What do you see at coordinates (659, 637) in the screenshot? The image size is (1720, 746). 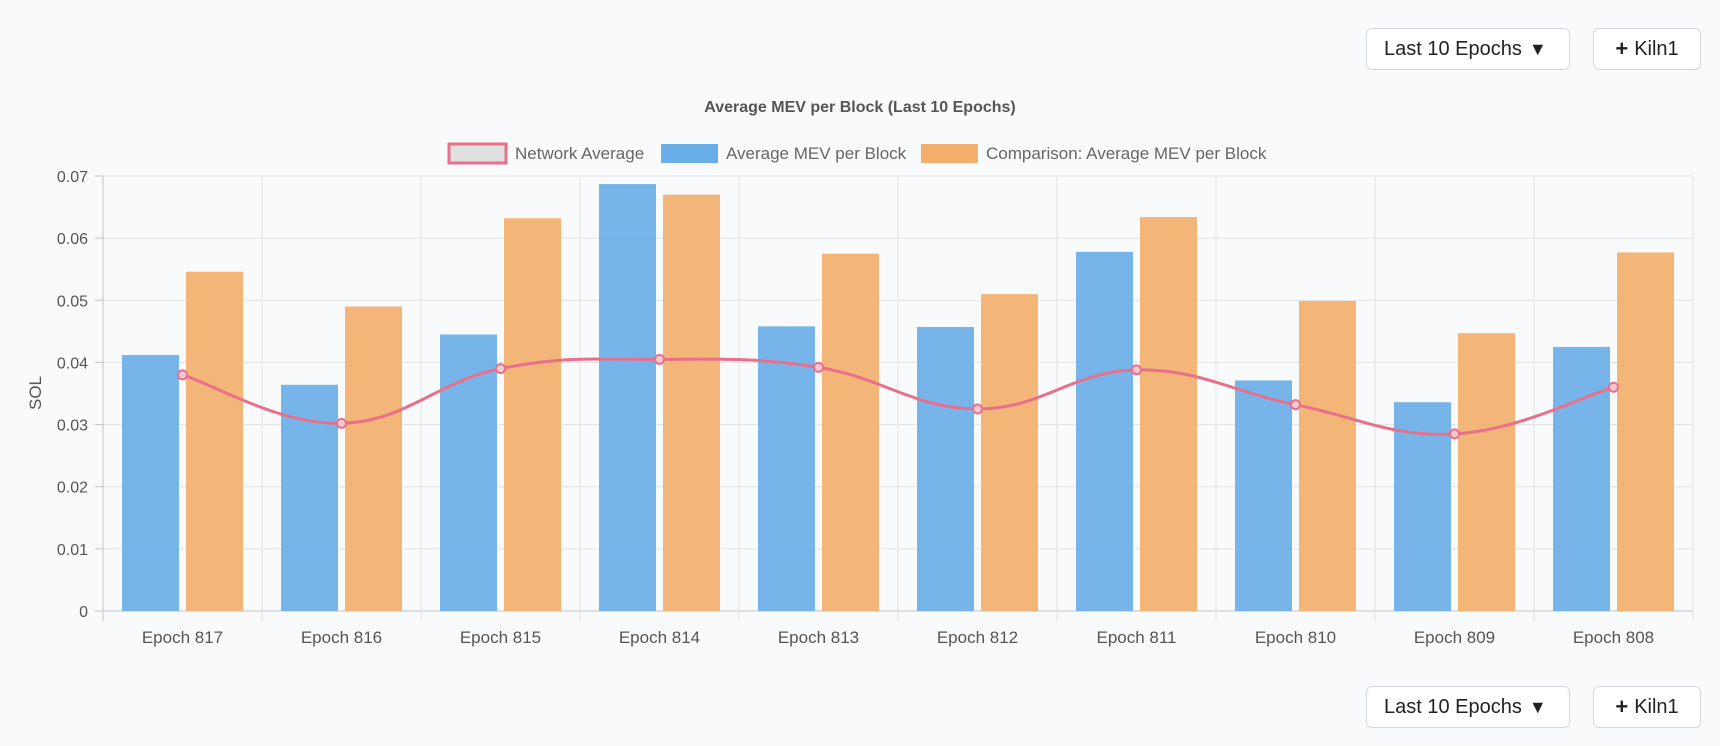 I see `x-tick-label: Epoch 814` at bounding box center [659, 637].